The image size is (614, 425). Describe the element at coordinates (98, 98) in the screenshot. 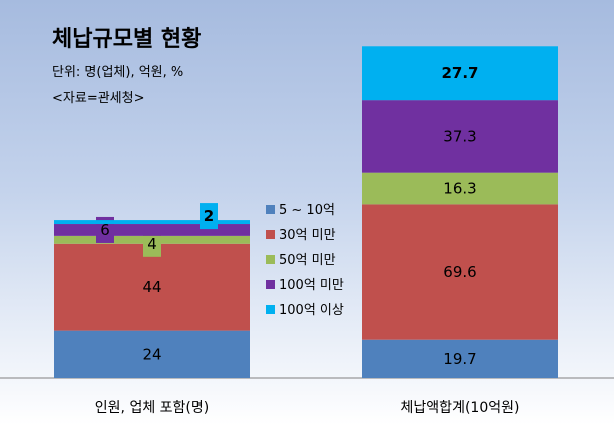

I see `source-note: <자료=관세청>` at that location.